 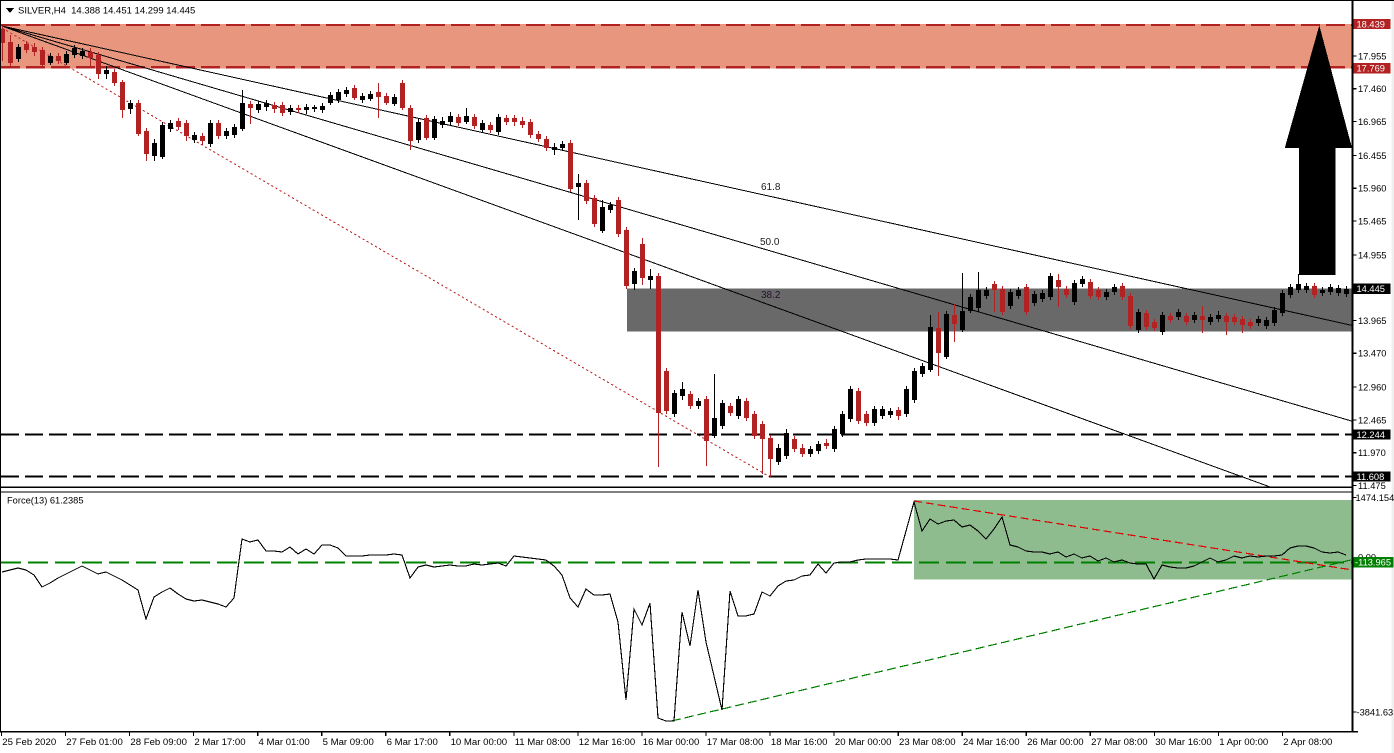 I want to click on svg-text: 27 Mar 08:00, so click(x=1119, y=742).